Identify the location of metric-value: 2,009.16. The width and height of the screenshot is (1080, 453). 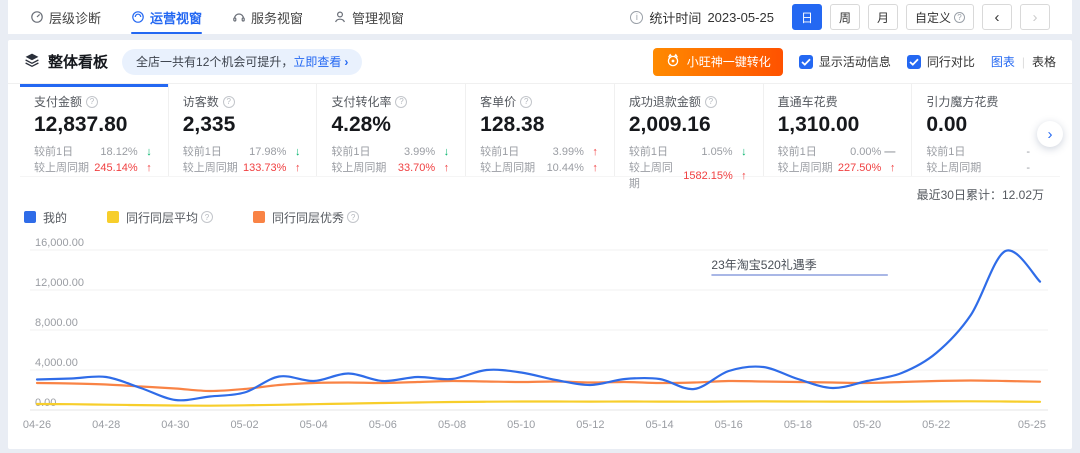
(669, 124).